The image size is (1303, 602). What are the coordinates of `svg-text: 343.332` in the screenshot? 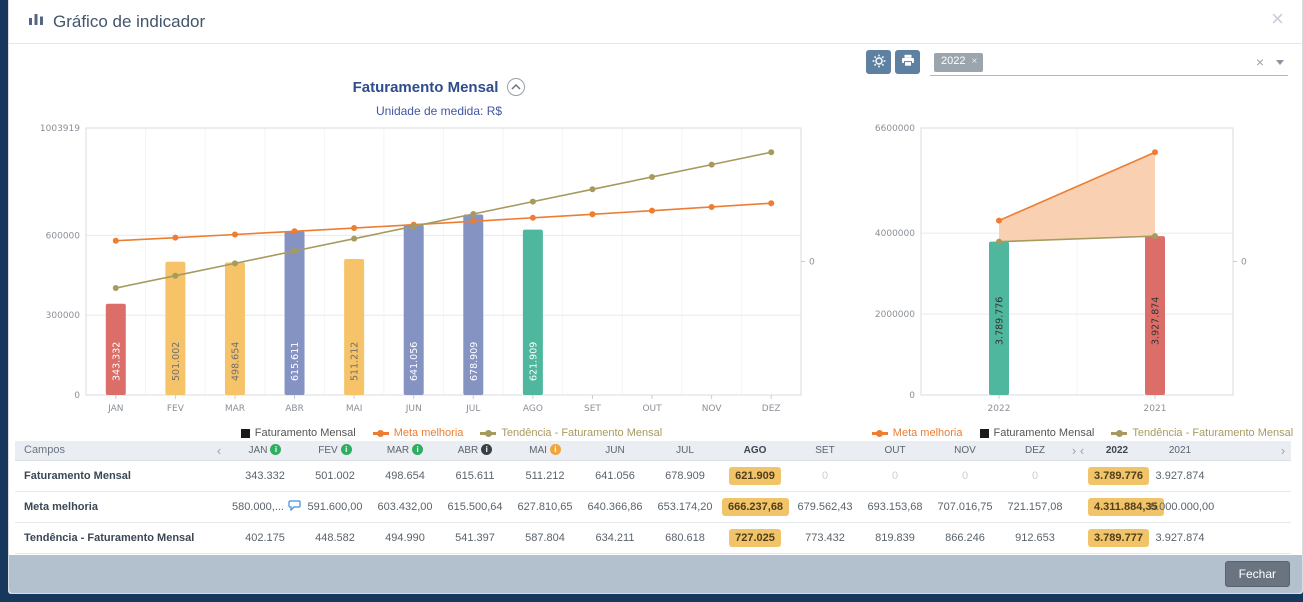 It's located at (116, 361).